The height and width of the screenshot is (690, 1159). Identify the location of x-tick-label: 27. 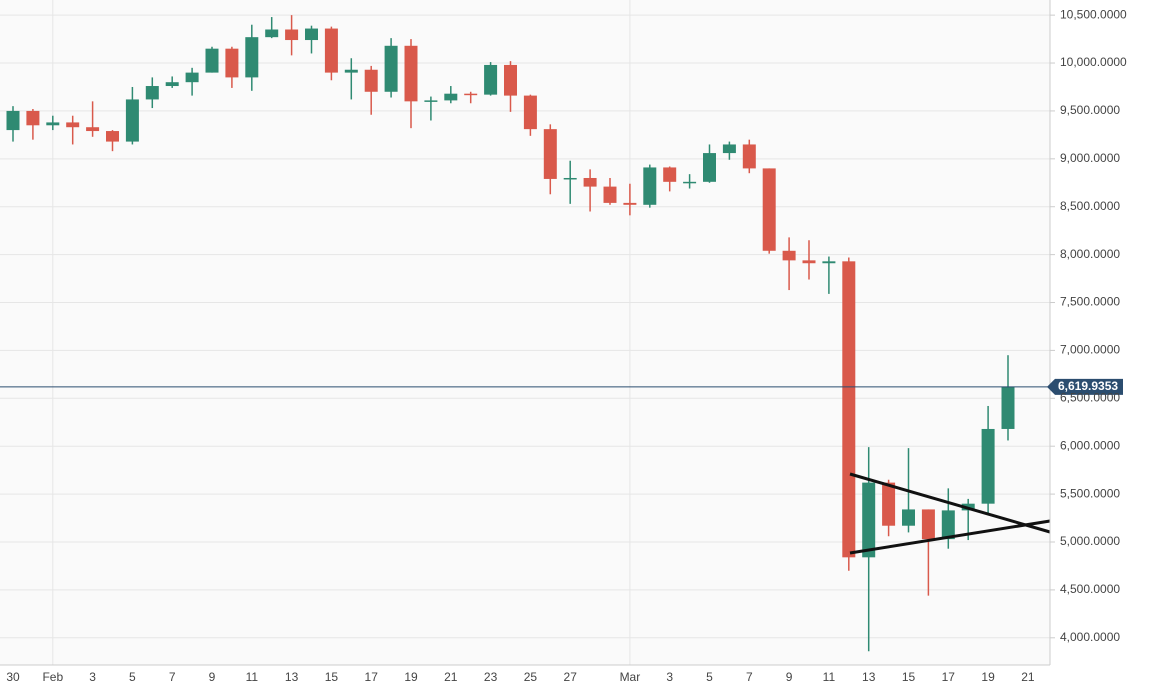
(571, 677).